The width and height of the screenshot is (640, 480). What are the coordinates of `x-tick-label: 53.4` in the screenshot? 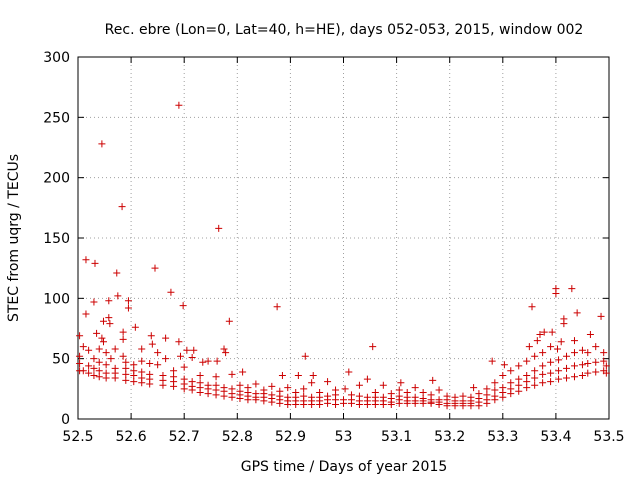 It's located at (555, 437).